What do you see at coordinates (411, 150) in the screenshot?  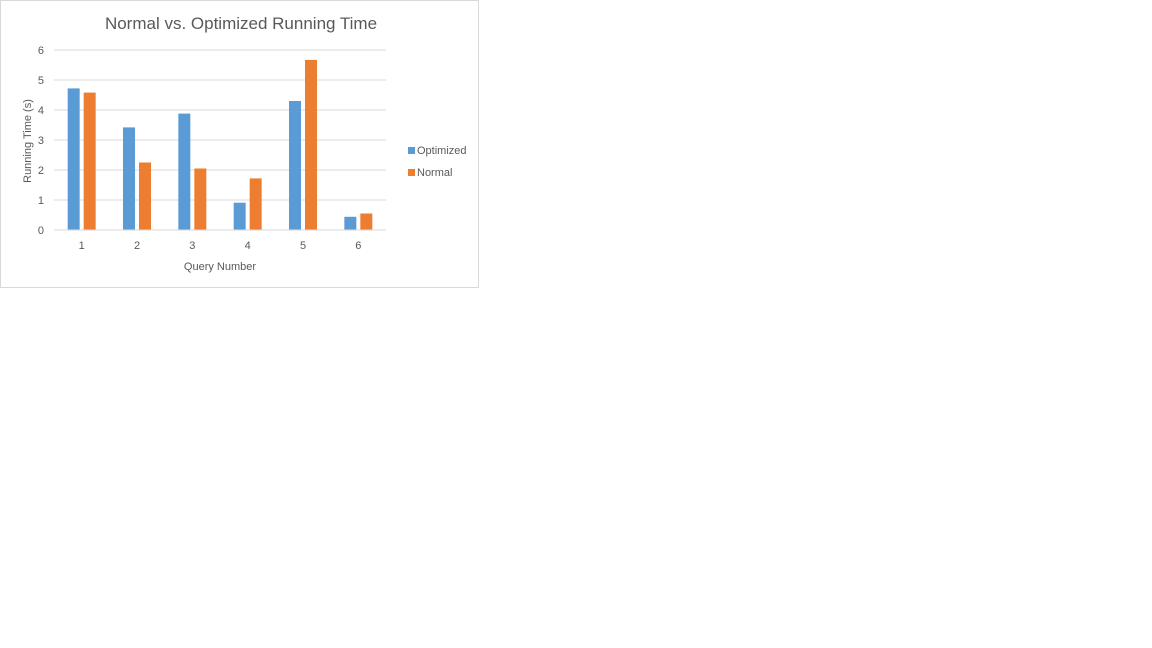 I see `legend-swatch-optimized` at bounding box center [411, 150].